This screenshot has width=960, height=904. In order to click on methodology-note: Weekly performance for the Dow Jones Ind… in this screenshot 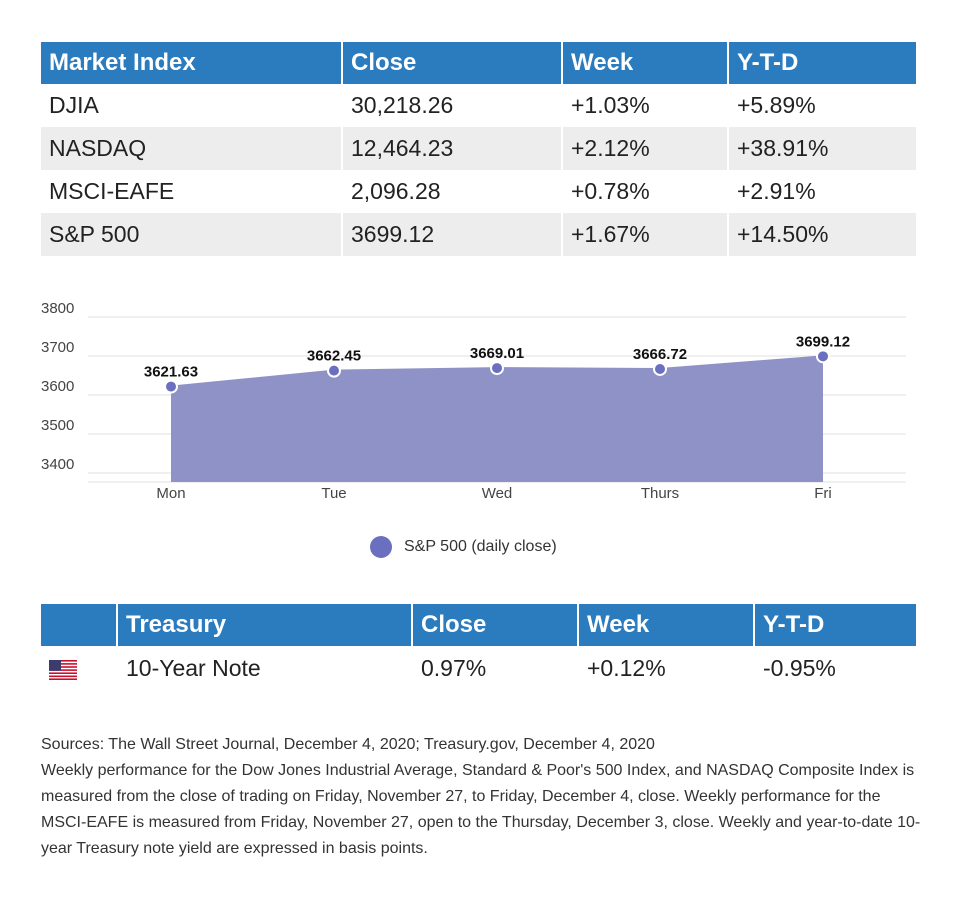, I will do `click(481, 809)`.